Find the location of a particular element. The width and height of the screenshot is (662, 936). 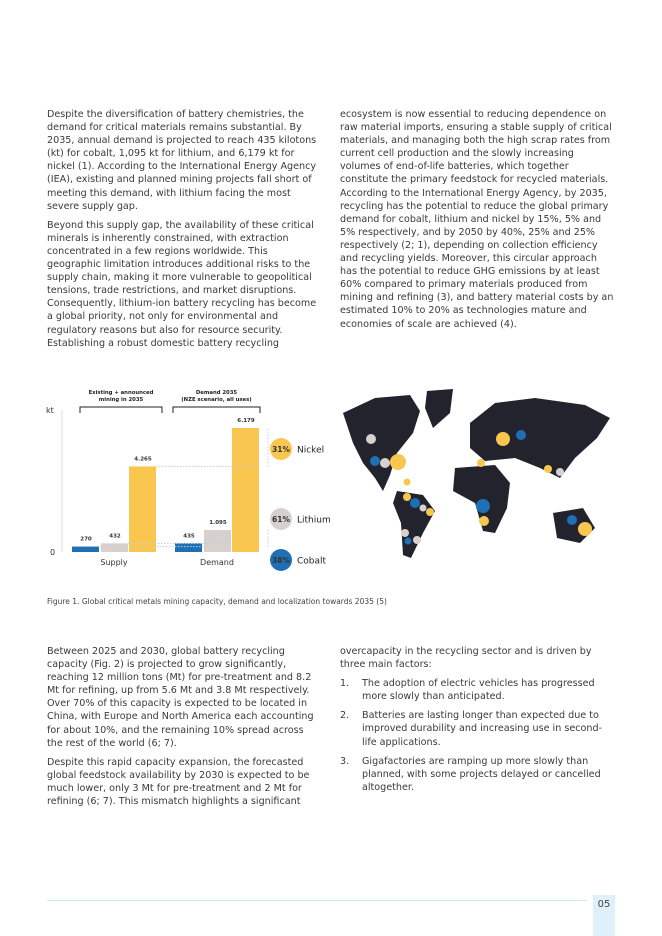

gap-percent: 38% is located at coordinates (281, 560).